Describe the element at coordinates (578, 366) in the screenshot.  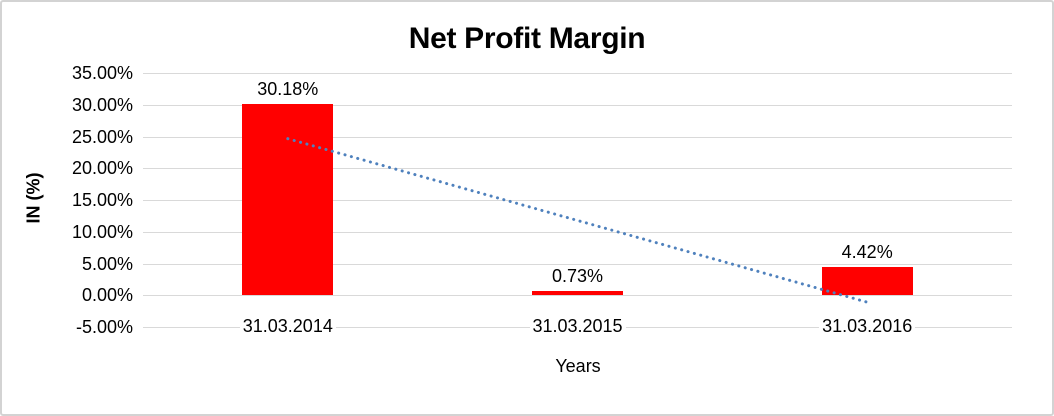
I see `x-axis-title: Years` at that location.